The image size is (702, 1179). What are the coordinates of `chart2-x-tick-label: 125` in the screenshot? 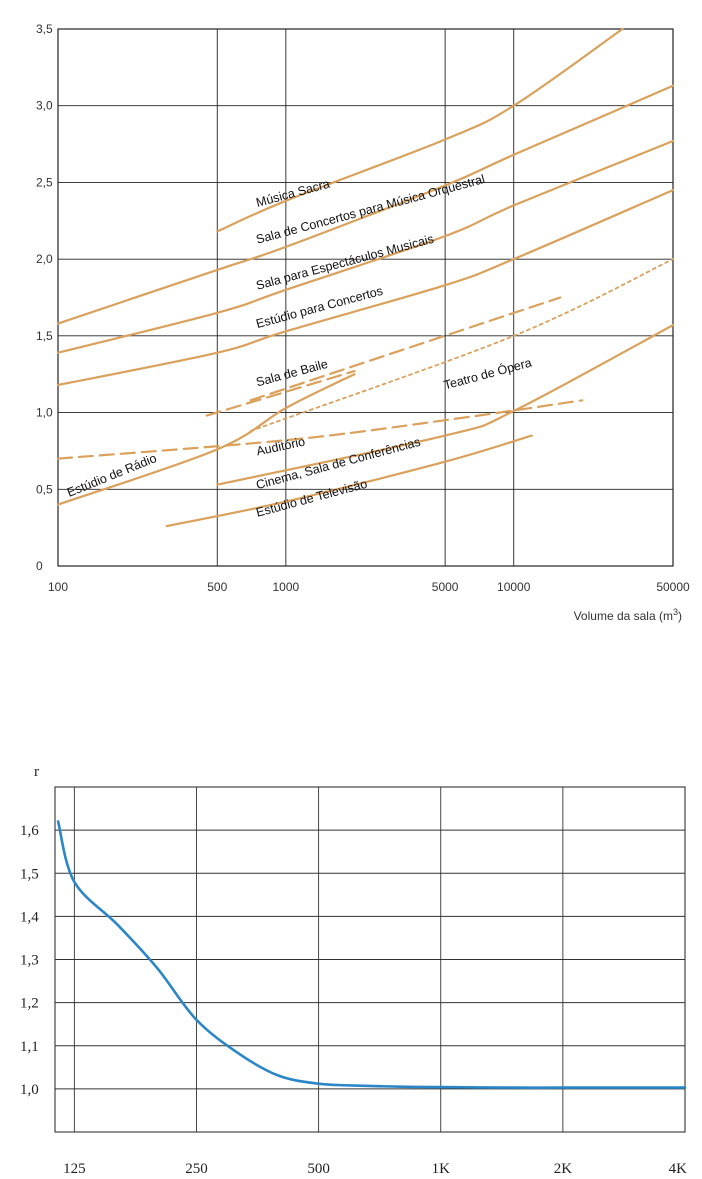 It's located at (74, 1169).